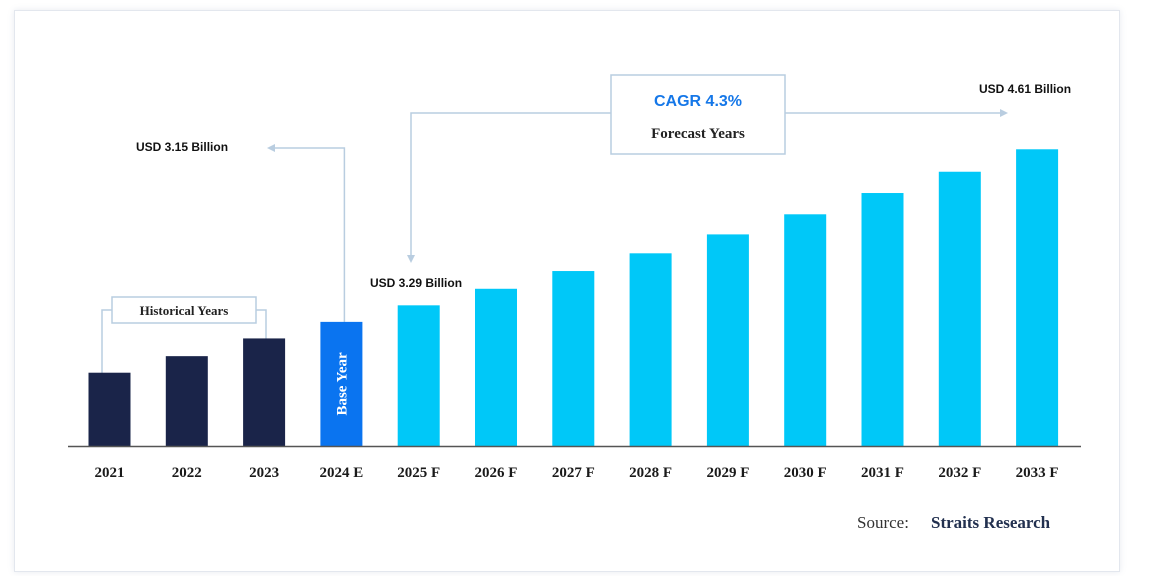  Describe the element at coordinates (882, 473) in the screenshot. I see `x-tick-label: 2031 F` at that location.